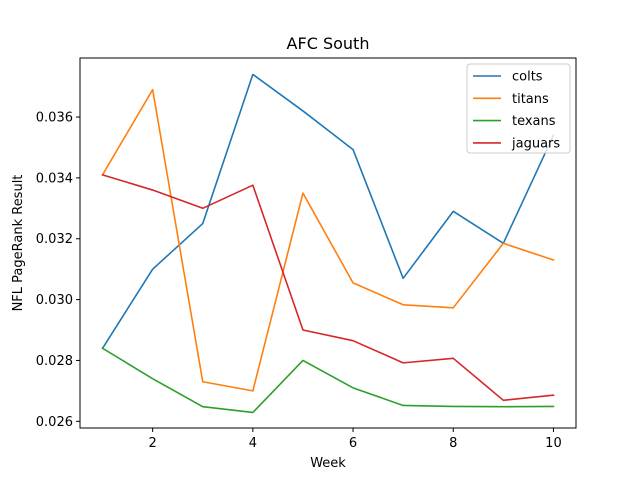 The width and height of the screenshot is (640, 484). Describe the element at coordinates (18, 243) in the screenshot. I see `y-axis-label: NFL PageRank Result` at that location.